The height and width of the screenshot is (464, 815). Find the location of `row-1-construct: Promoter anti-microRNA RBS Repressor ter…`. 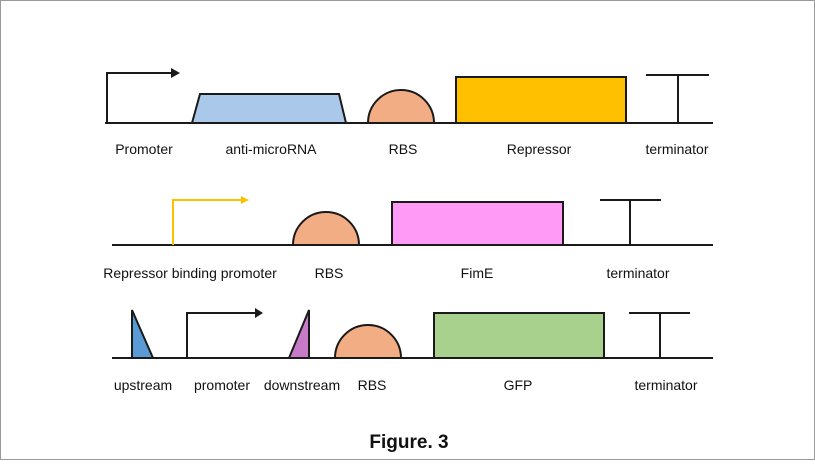

row-1-construct: Promoter anti-microRNA RBS Repressor ter… is located at coordinates (409, 112).